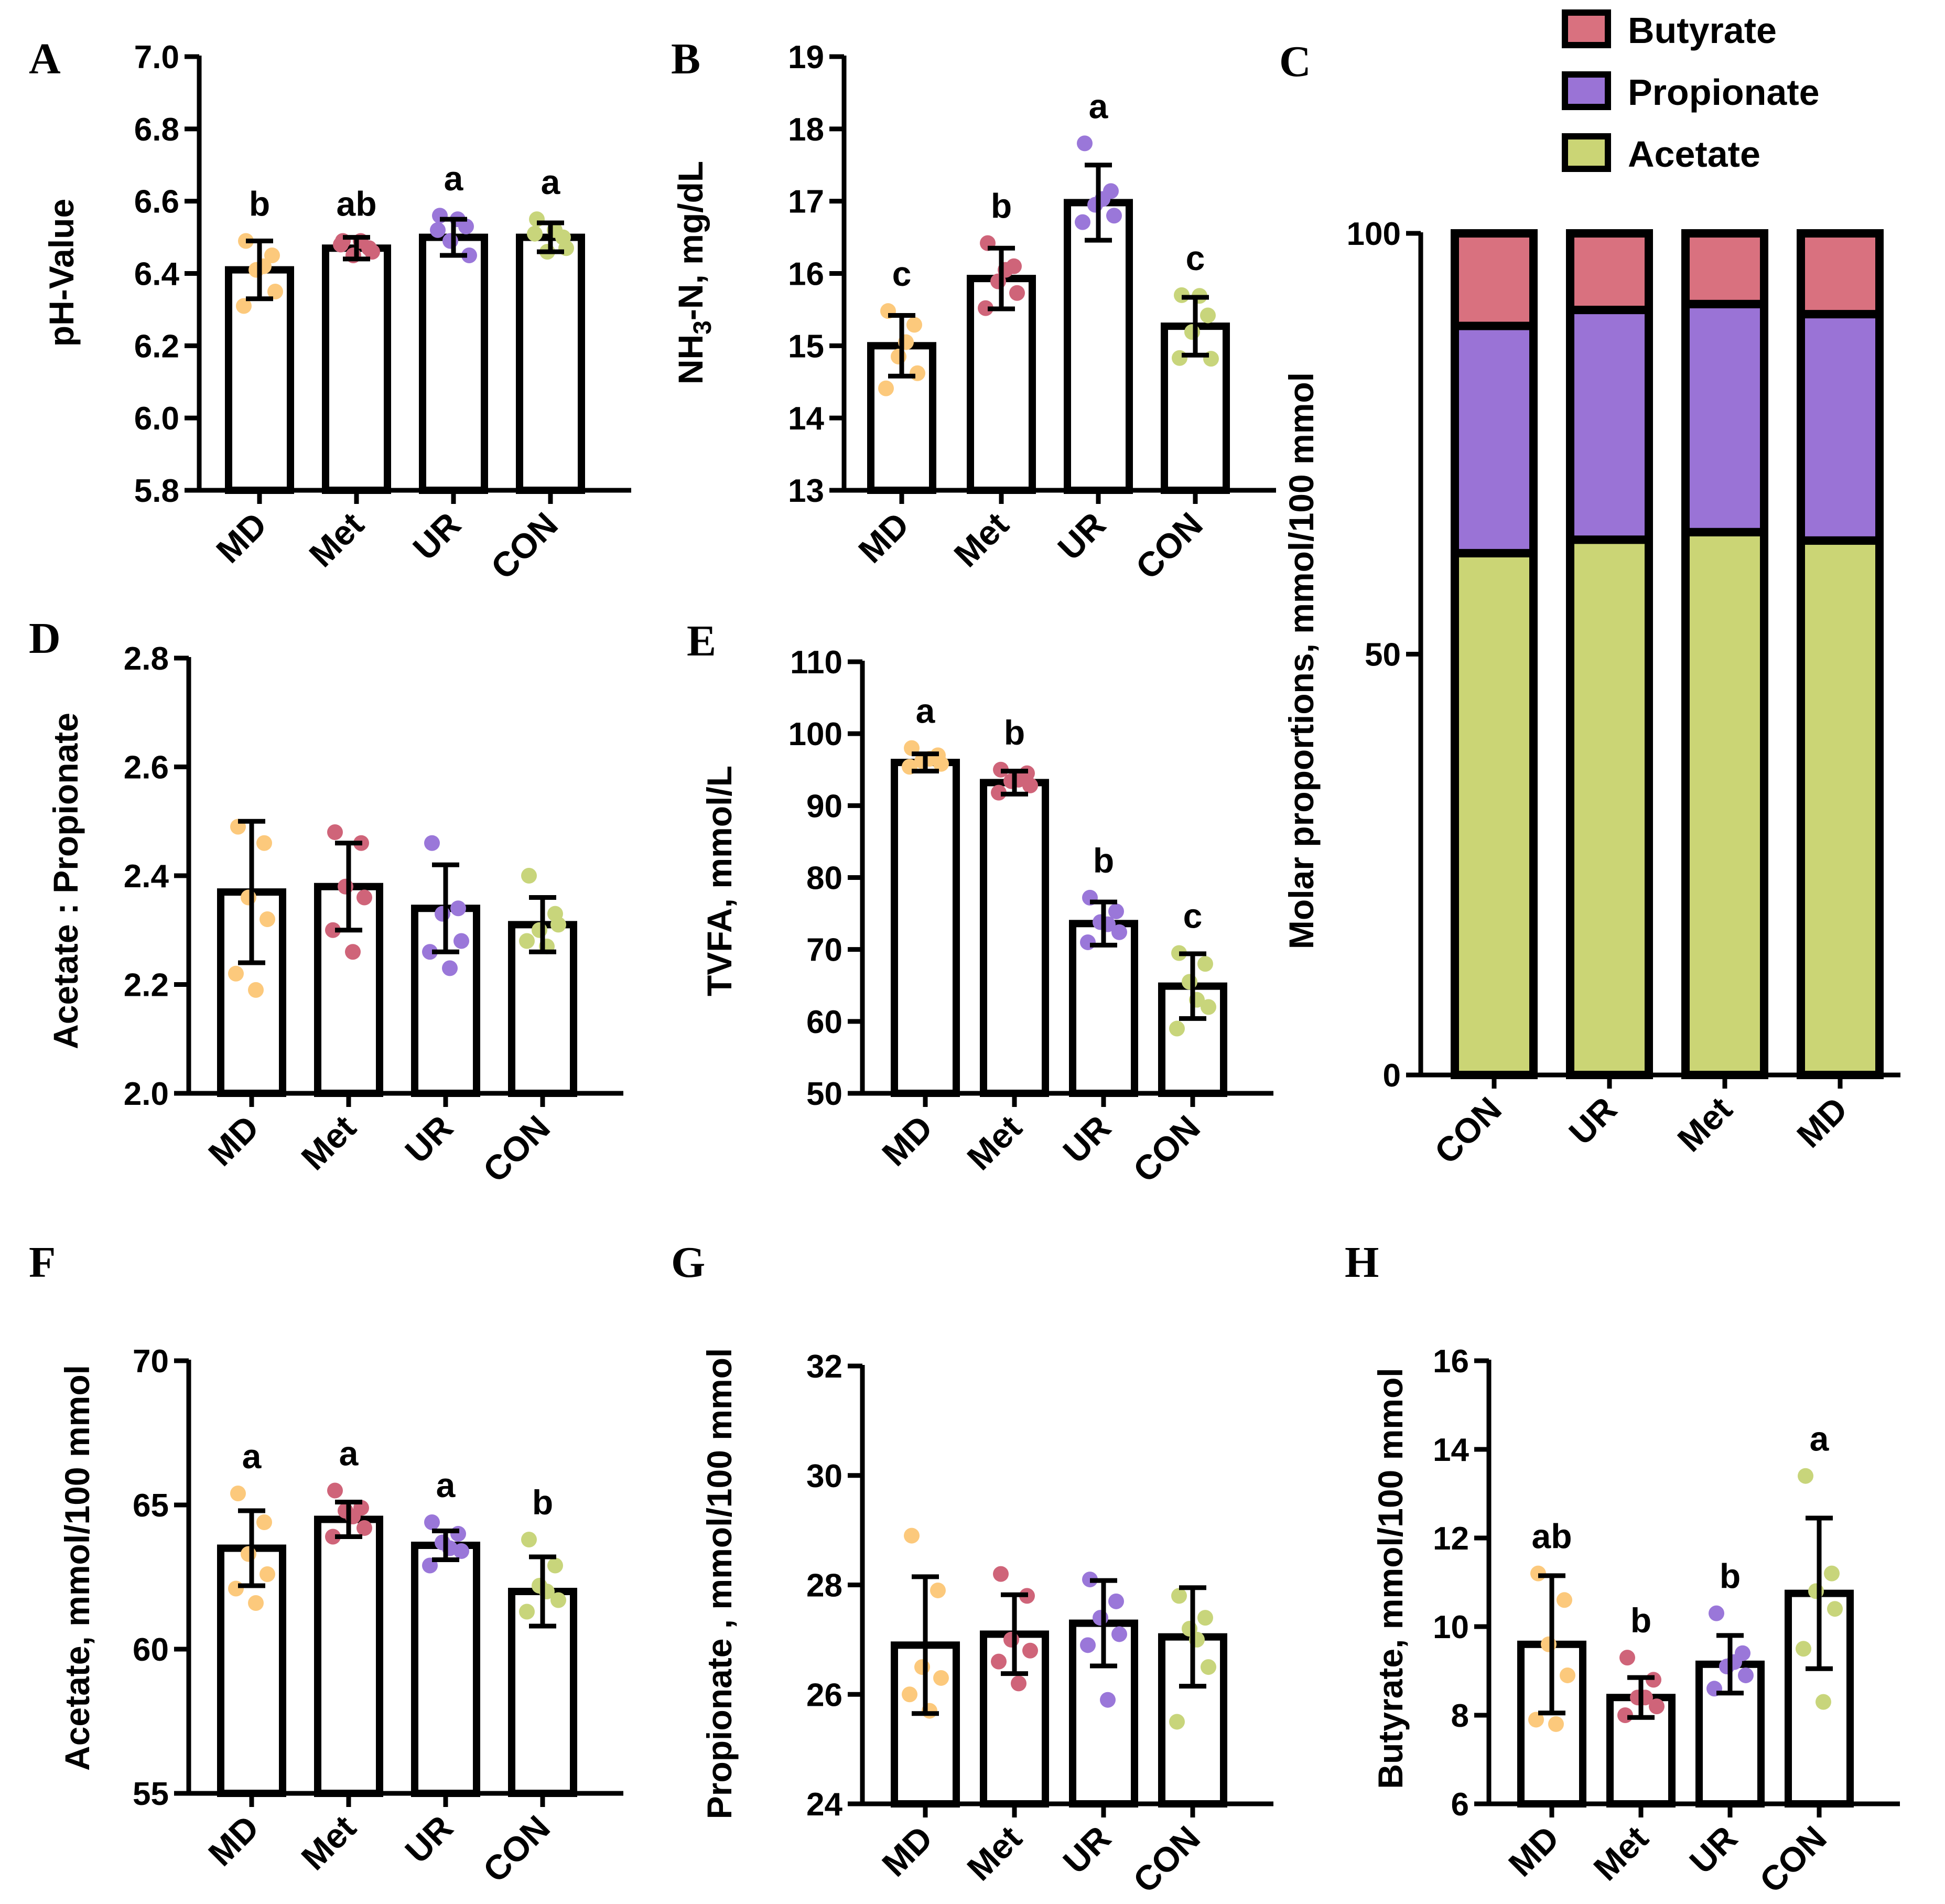 The image size is (1945, 1904). I want to click on y-tick-label: 5.8, so click(156, 491).